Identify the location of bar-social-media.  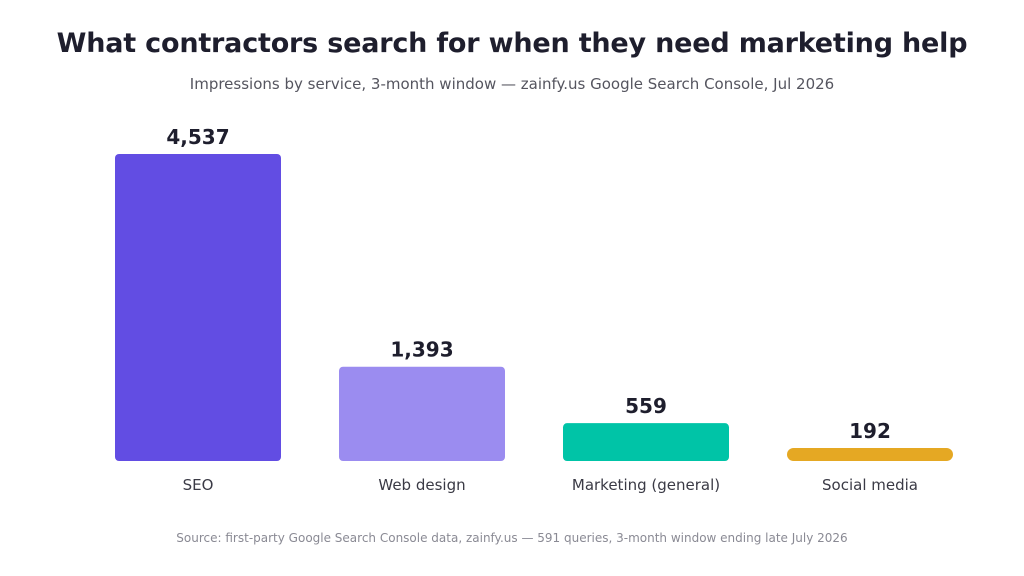
(870, 454).